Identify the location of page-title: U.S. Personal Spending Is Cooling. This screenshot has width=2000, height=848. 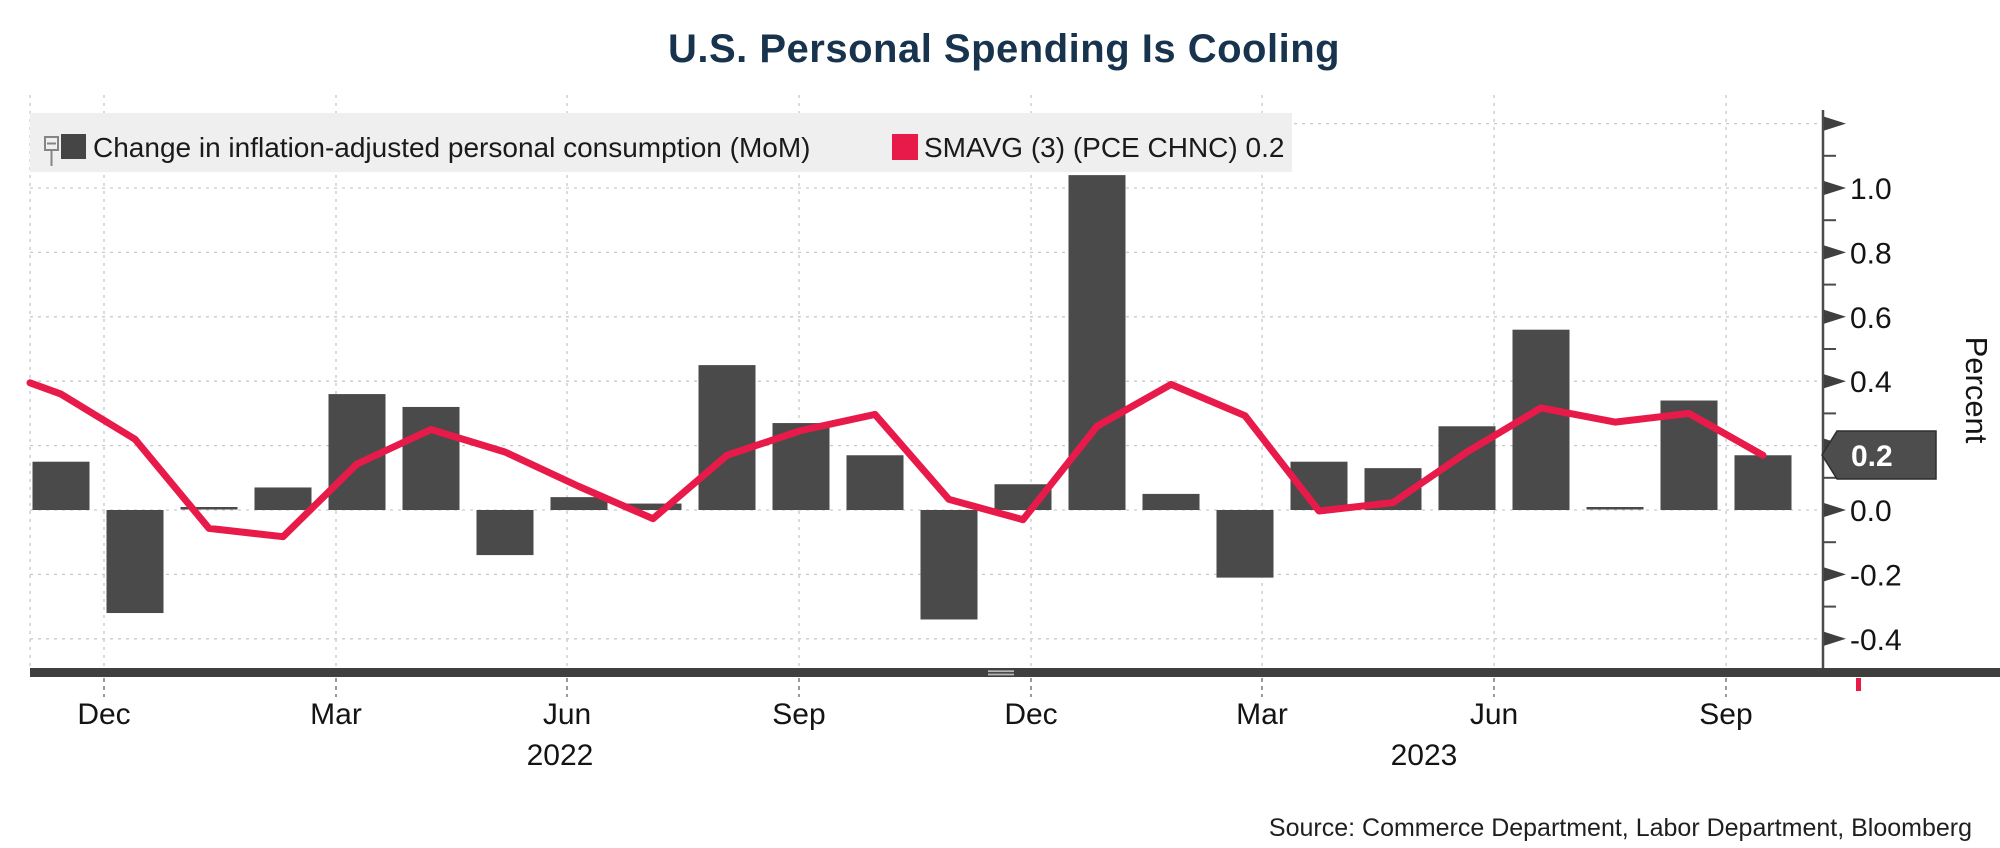
(1004, 49).